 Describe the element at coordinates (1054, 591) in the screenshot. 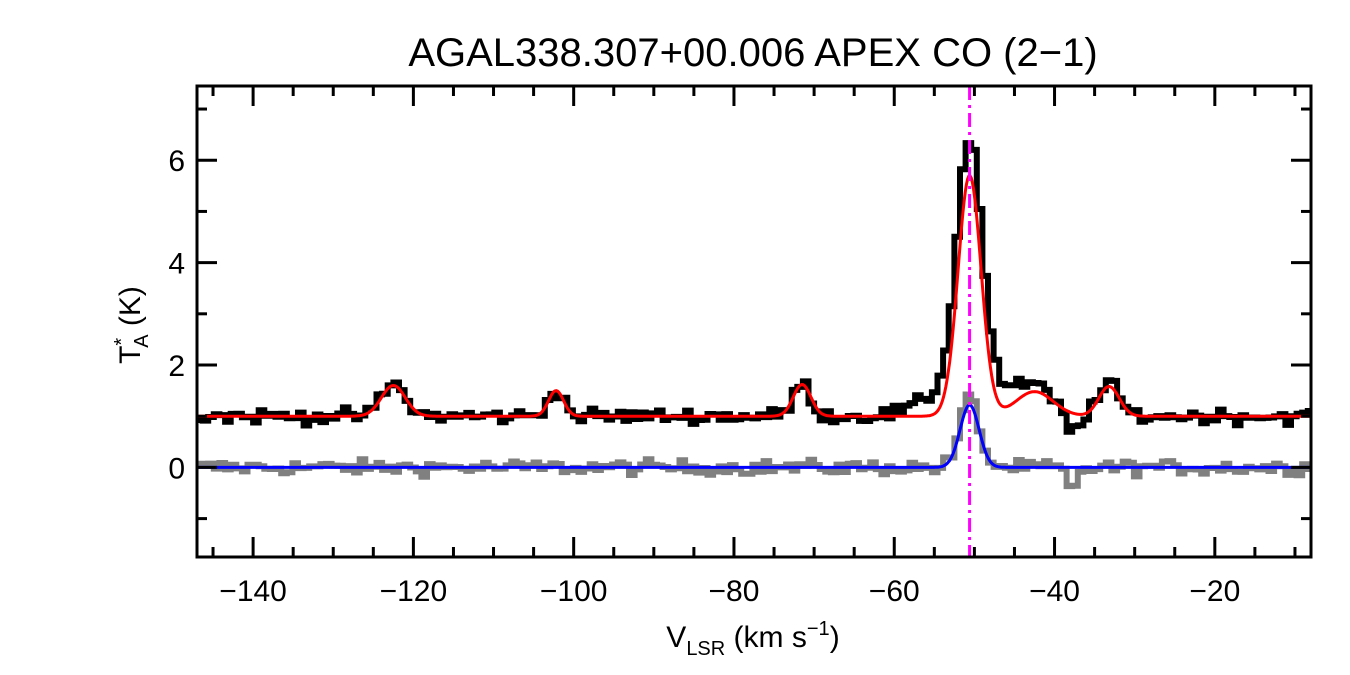

I see `x-tick-label: −40` at that location.